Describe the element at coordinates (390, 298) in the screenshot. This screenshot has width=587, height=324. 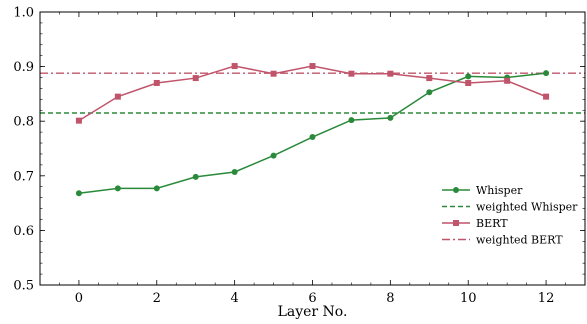
I see `x-tick-label-4: 8` at that location.